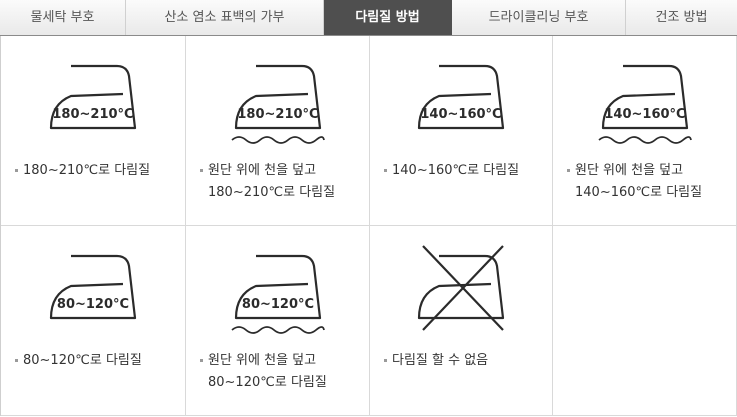  Describe the element at coordinates (681, 17) in the screenshot. I see `tab-drying: 건조 방법` at that location.